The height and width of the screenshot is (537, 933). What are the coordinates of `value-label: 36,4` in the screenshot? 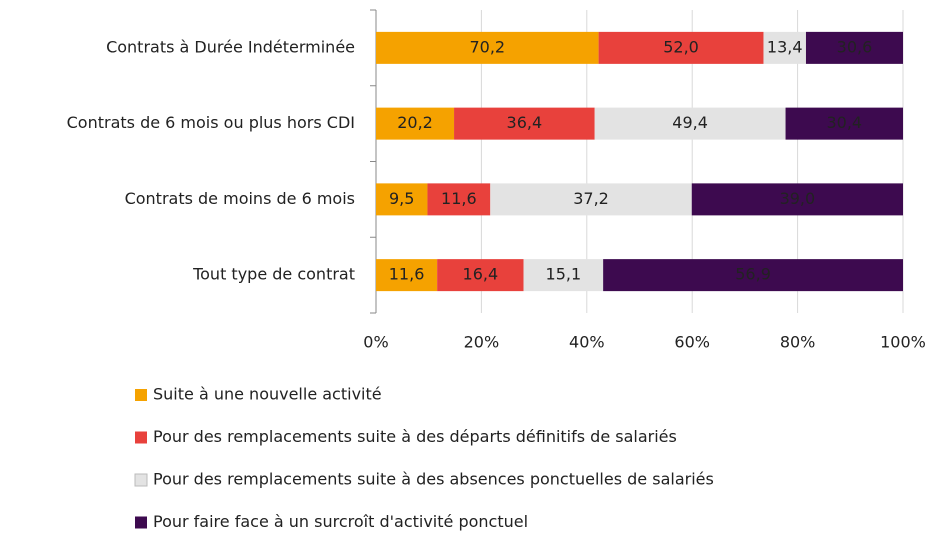 It's located at (525, 122).